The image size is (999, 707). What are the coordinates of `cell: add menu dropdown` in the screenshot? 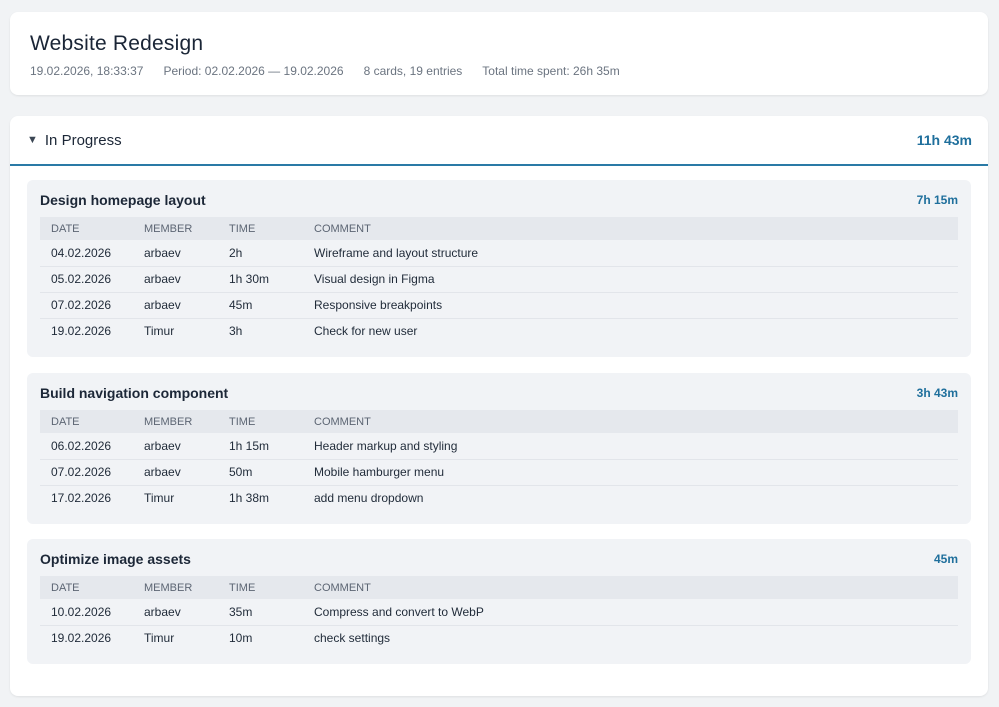 It's located at (369, 498).